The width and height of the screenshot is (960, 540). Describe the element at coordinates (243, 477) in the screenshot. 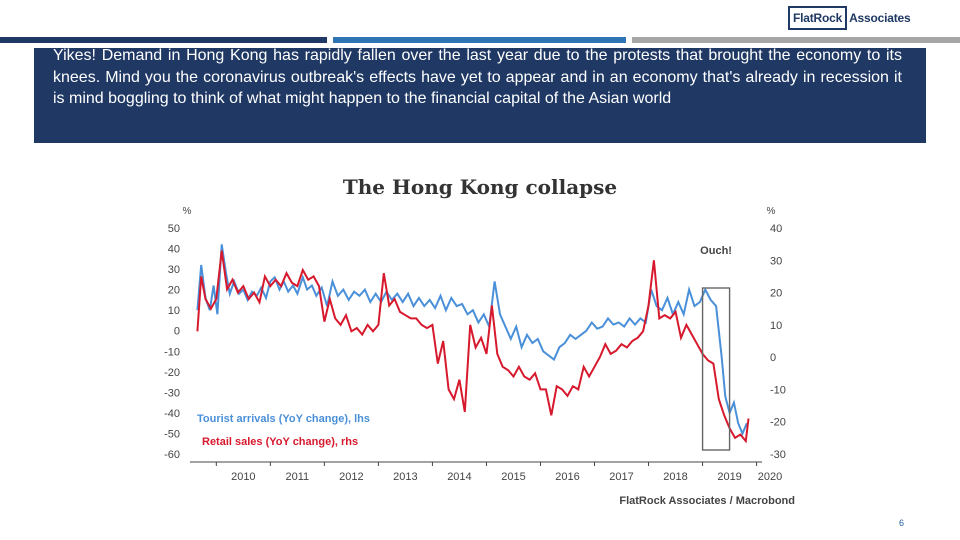

I see `x-tick-label: 2010` at that location.